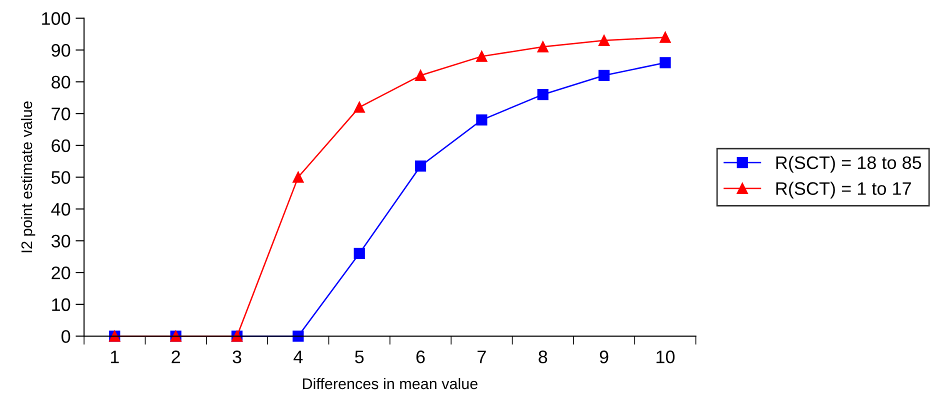 The image size is (934, 405). What do you see at coordinates (843, 190) in the screenshot?
I see `legend-label: R(SCT) = 1 to 17` at bounding box center [843, 190].